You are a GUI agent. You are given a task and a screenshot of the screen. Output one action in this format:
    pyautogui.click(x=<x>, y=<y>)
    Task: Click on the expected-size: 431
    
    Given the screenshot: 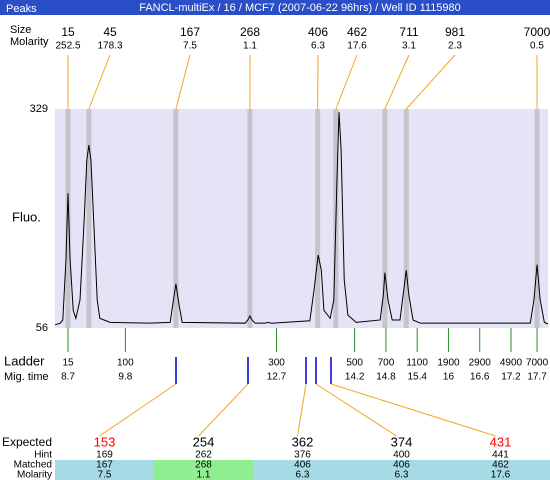 What is the action you would take?
    pyautogui.click(x=501, y=441)
    